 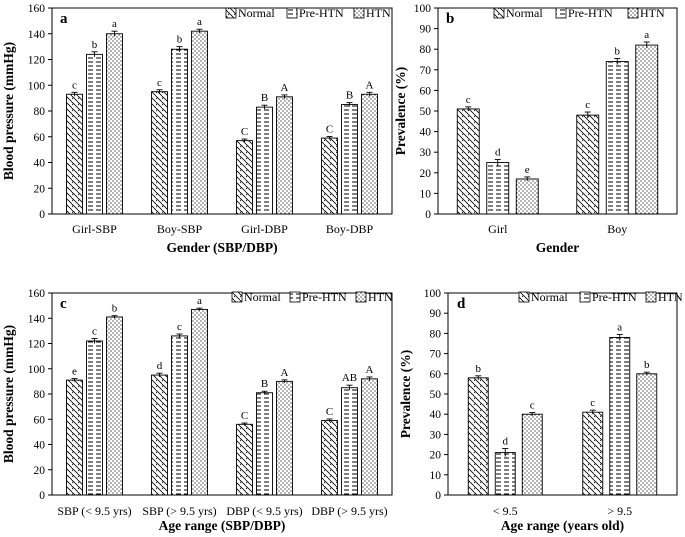 I want to click on y-tick-label: 30, so click(x=436, y=435).